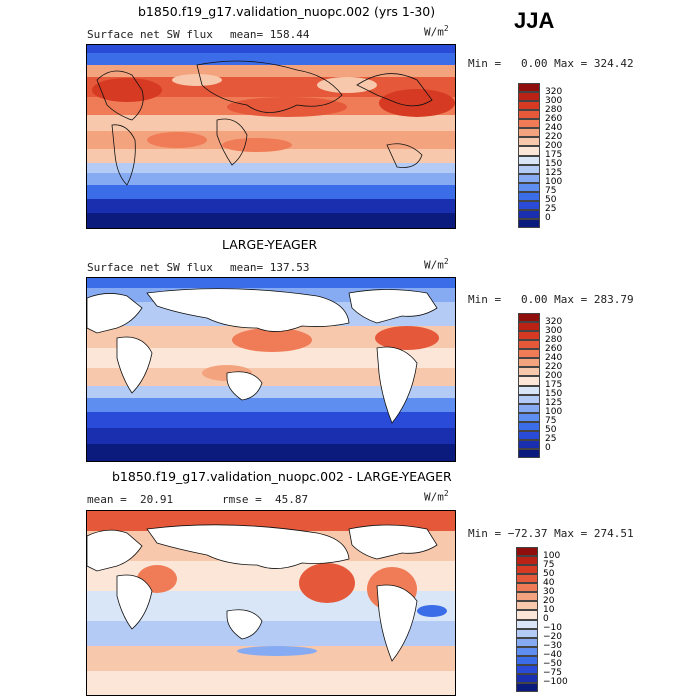 The image size is (700, 700). What do you see at coordinates (549, 564) in the screenshot?
I see `colorbar-tick-label: 75` at bounding box center [549, 564].